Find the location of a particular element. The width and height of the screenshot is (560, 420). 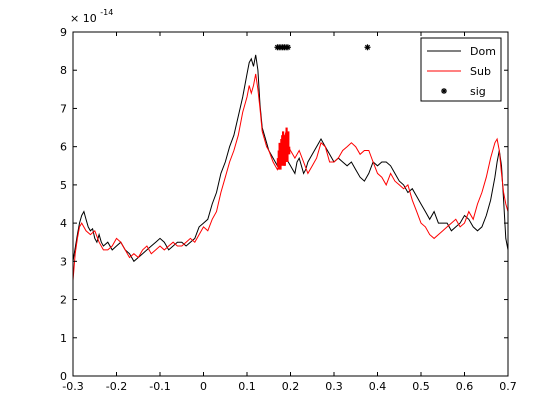

y-tick-label: 8 is located at coordinates (63, 70).